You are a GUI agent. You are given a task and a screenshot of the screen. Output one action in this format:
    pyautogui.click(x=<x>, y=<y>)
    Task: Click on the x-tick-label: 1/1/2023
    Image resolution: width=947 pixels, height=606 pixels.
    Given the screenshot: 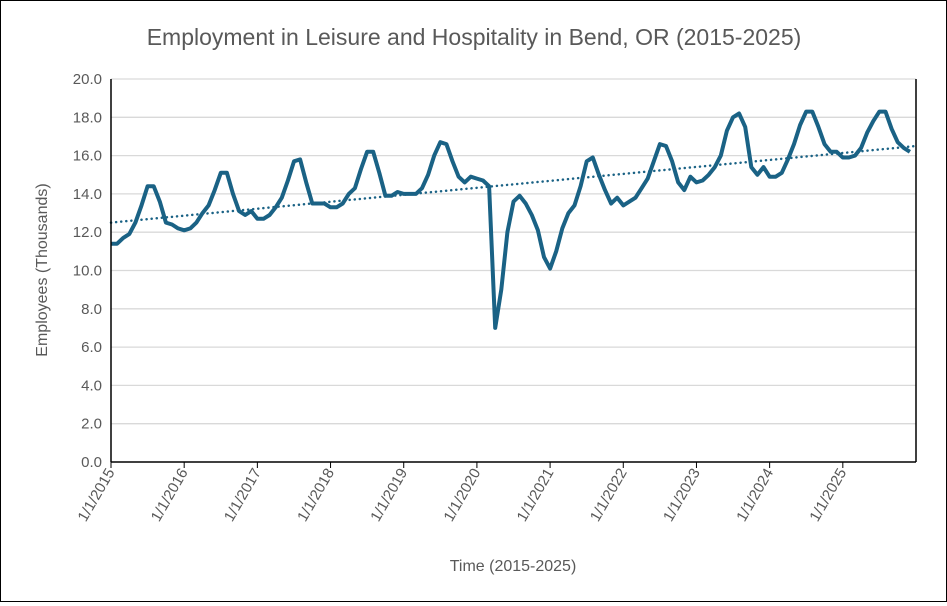 What is the action you would take?
    pyautogui.click(x=682, y=495)
    